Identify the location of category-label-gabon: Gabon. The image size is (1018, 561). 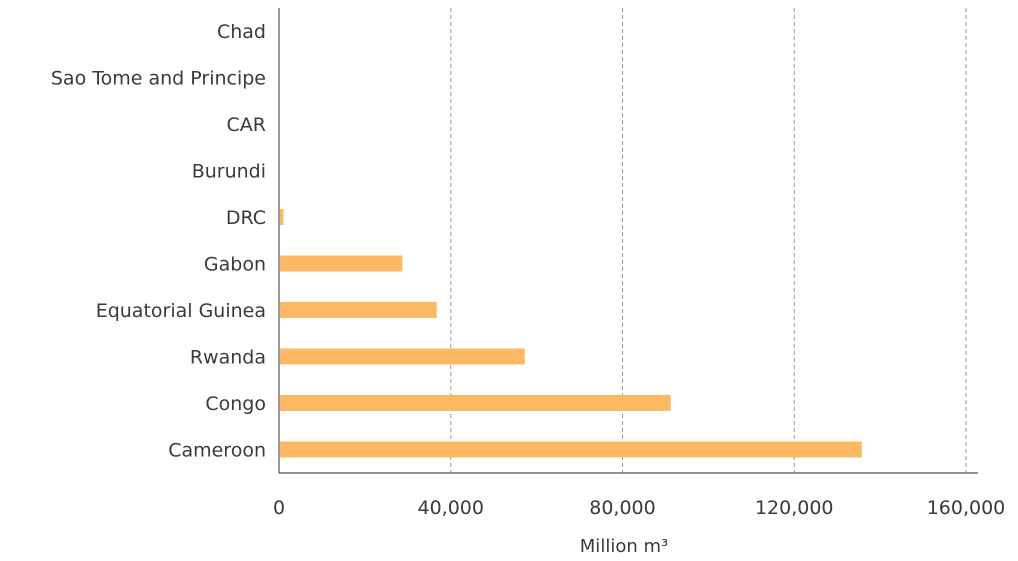
(235, 265).